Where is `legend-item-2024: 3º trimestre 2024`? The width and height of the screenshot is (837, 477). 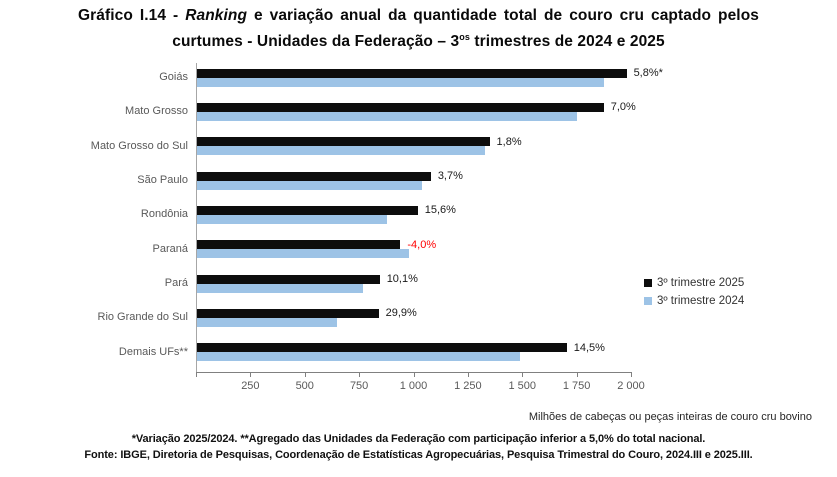
legend-item-2024: 3º trimestre 2024 is located at coordinates (694, 301).